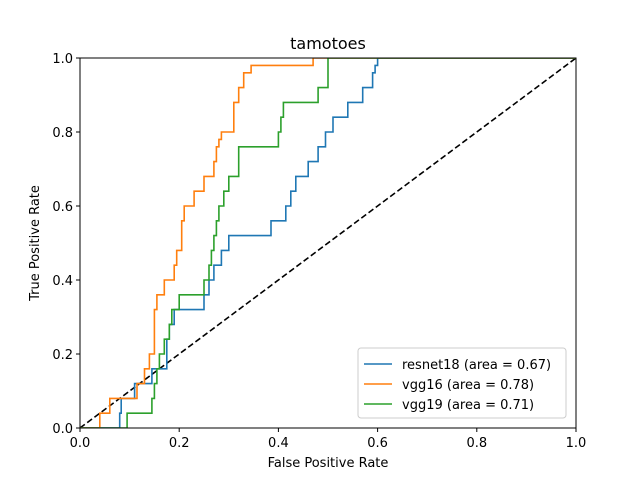 This screenshot has height=480, width=640. Describe the element at coordinates (328, 463) in the screenshot. I see `x-axis-label: False Positive Rate` at that location.